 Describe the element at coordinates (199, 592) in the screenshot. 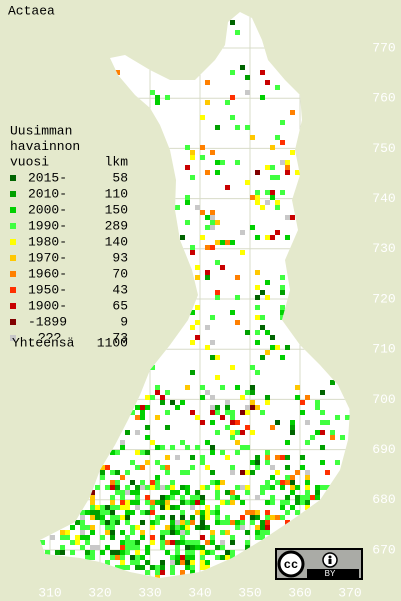

I see `x-tick-label: 340` at that location.